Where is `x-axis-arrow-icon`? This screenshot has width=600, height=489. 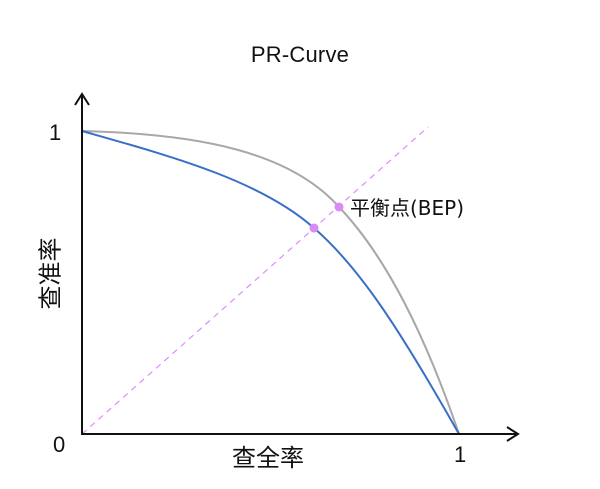
x-axis-arrow-icon is located at coordinates (513, 434).